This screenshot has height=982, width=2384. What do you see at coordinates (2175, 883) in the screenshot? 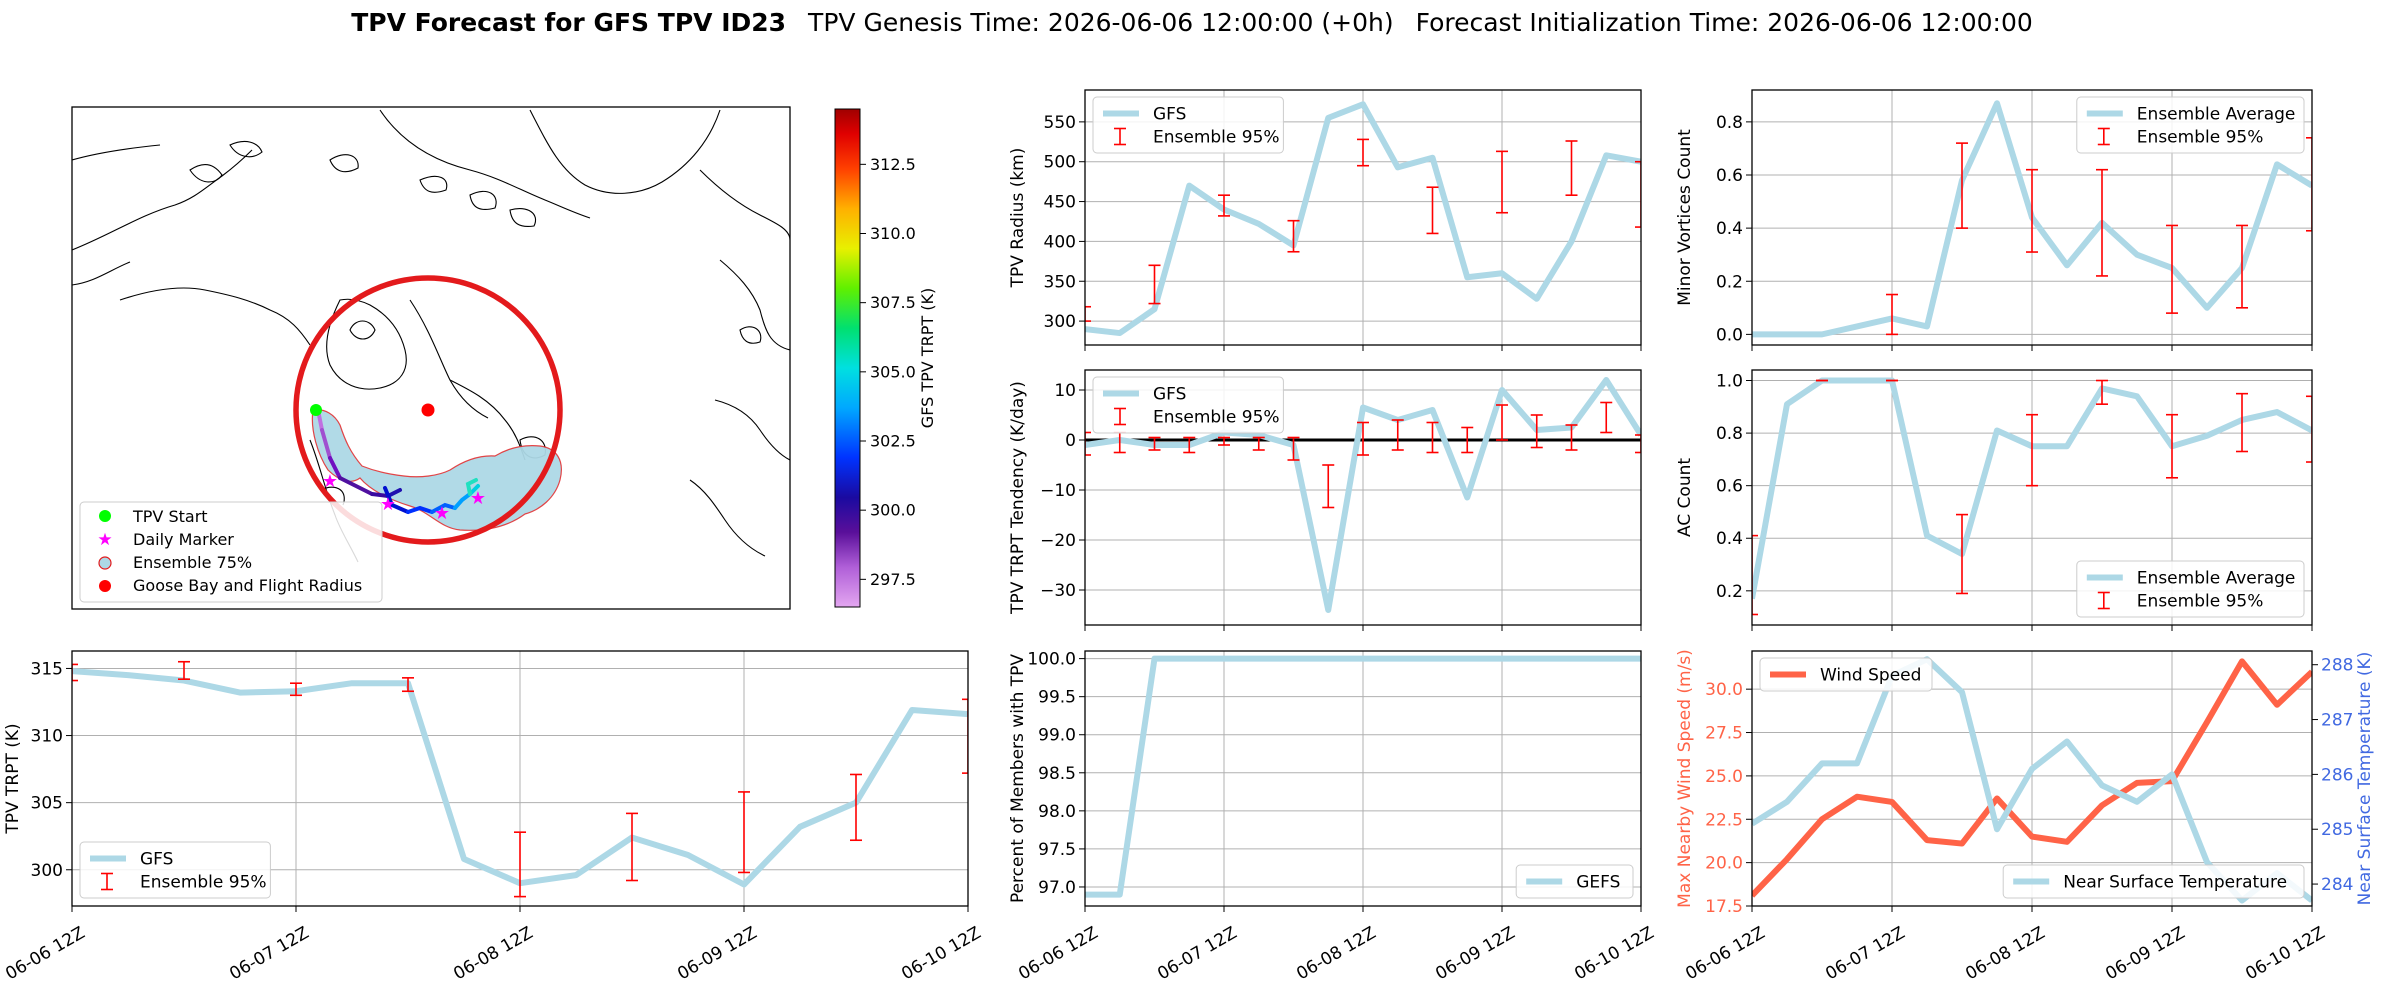
I see `legend-label: Near Surface Temperature` at bounding box center [2175, 883].